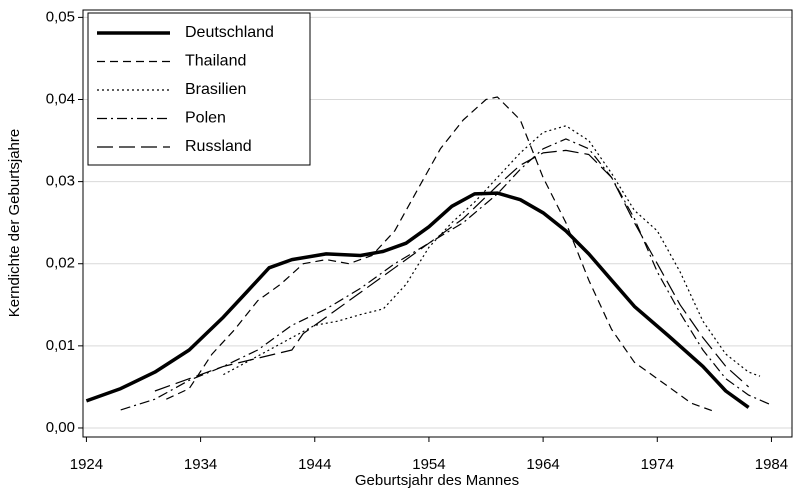 This screenshot has width=800, height=493. Describe the element at coordinates (60, 181) in the screenshot. I see `y-tick-label: 0,03` at that location.